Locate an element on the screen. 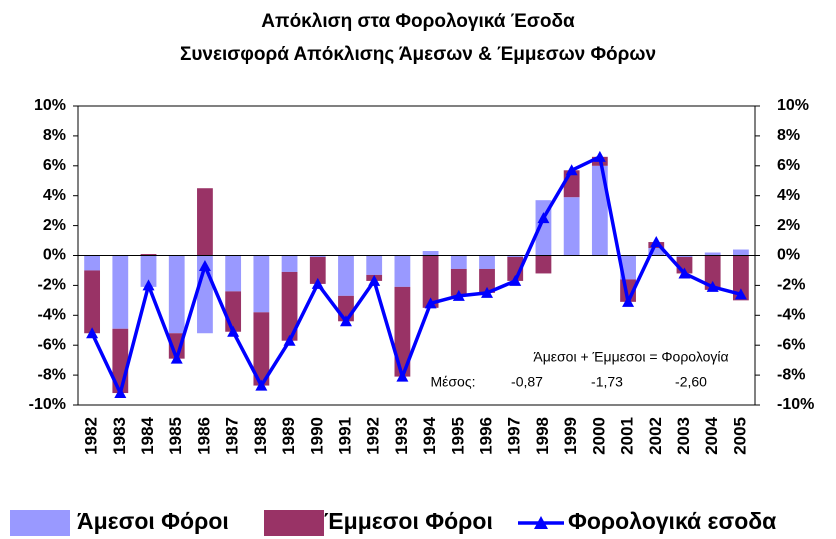 The width and height of the screenshot is (836, 539). y-tick-label: -10% is located at coordinates (47, 404).